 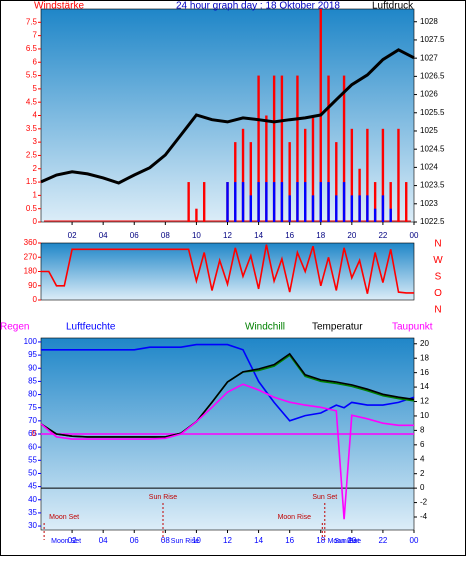 I want to click on event-axis-label: Sun Rise, so click(x=185, y=541).